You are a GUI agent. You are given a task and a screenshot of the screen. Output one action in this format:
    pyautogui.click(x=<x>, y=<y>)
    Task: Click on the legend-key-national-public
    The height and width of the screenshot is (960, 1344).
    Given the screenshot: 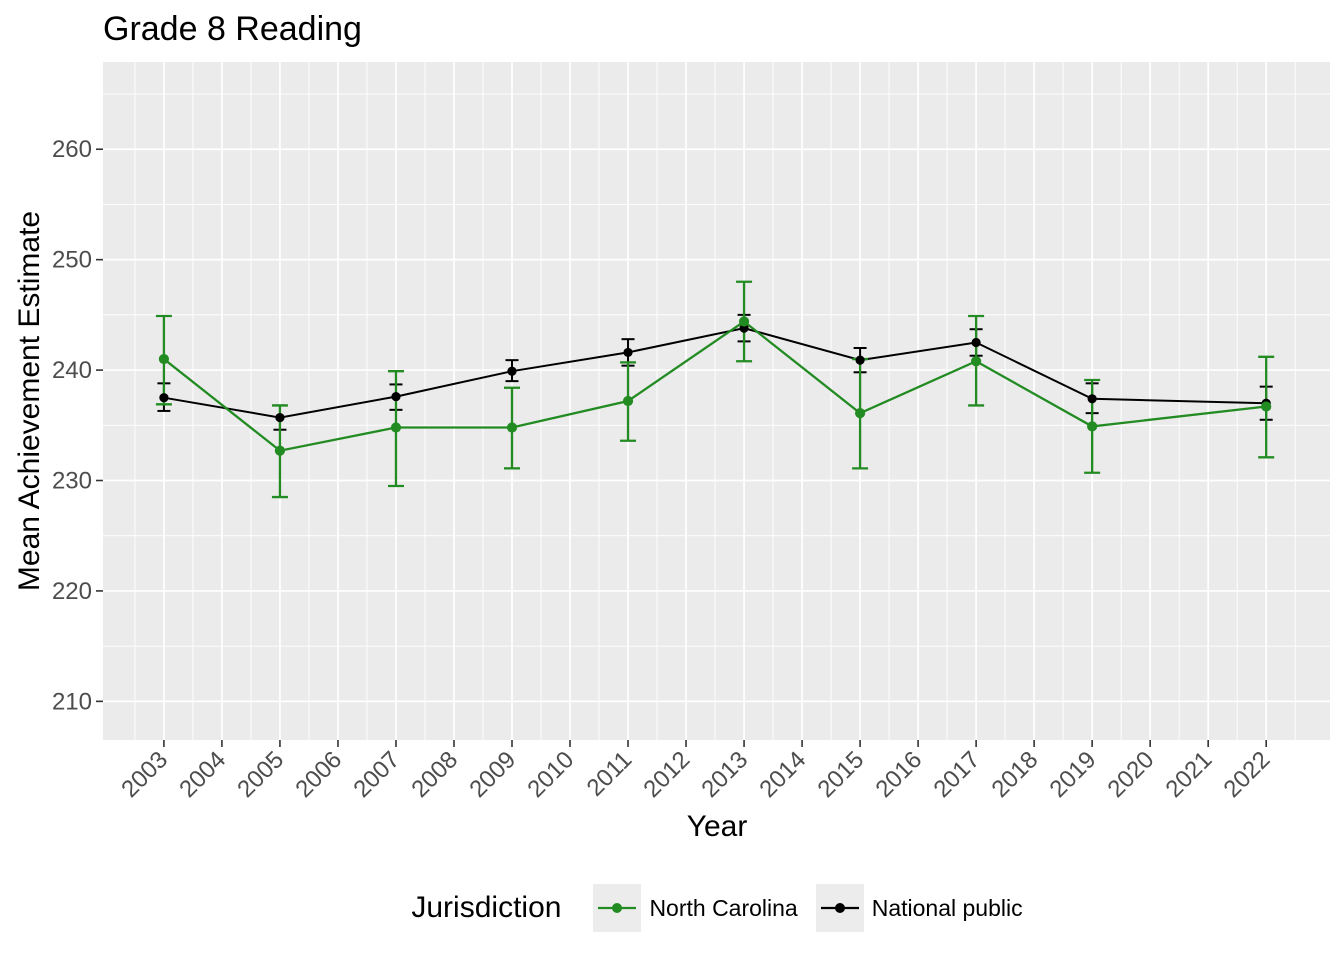 What is the action you would take?
    pyautogui.click(x=839, y=908)
    